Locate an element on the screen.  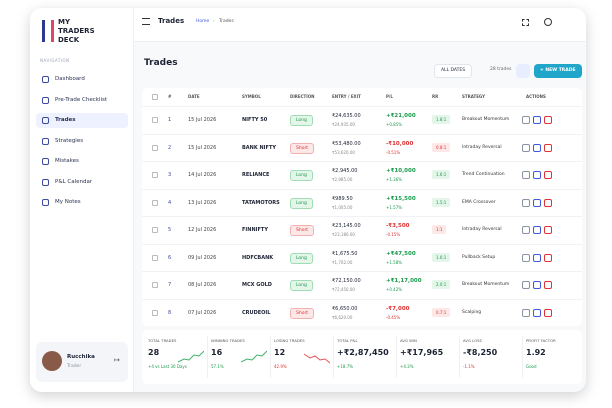
header-checkbox is located at coordinates (155, 97).